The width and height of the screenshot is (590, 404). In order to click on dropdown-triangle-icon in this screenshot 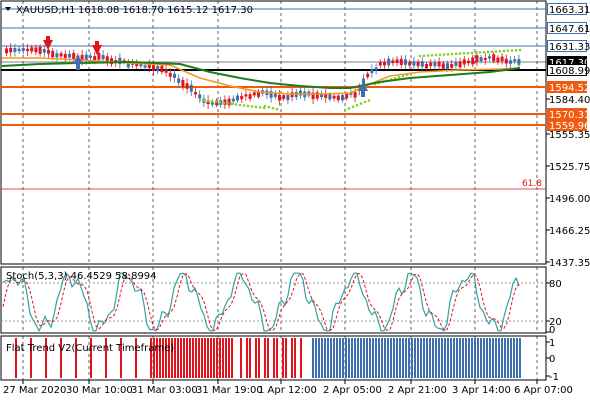, I will do `click(8, 9)`.